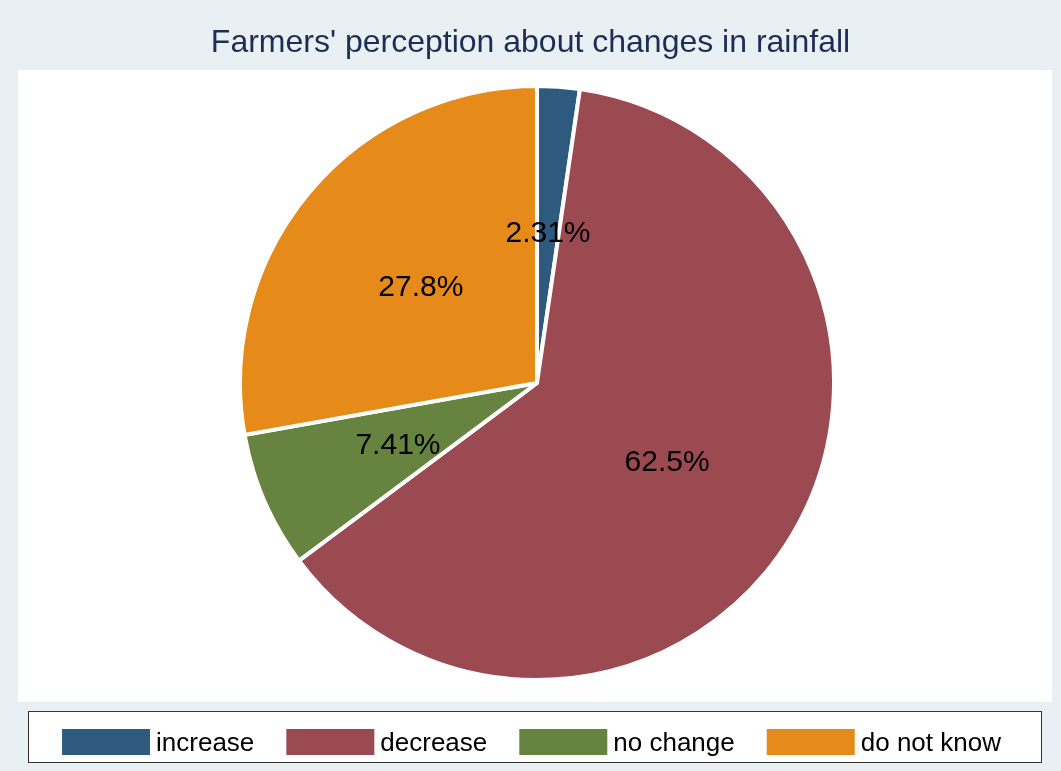  What do you see at coordinates (398, 443) in the screenshot?
I see `data-label: 7.41%` at bounding box center [398, 443].